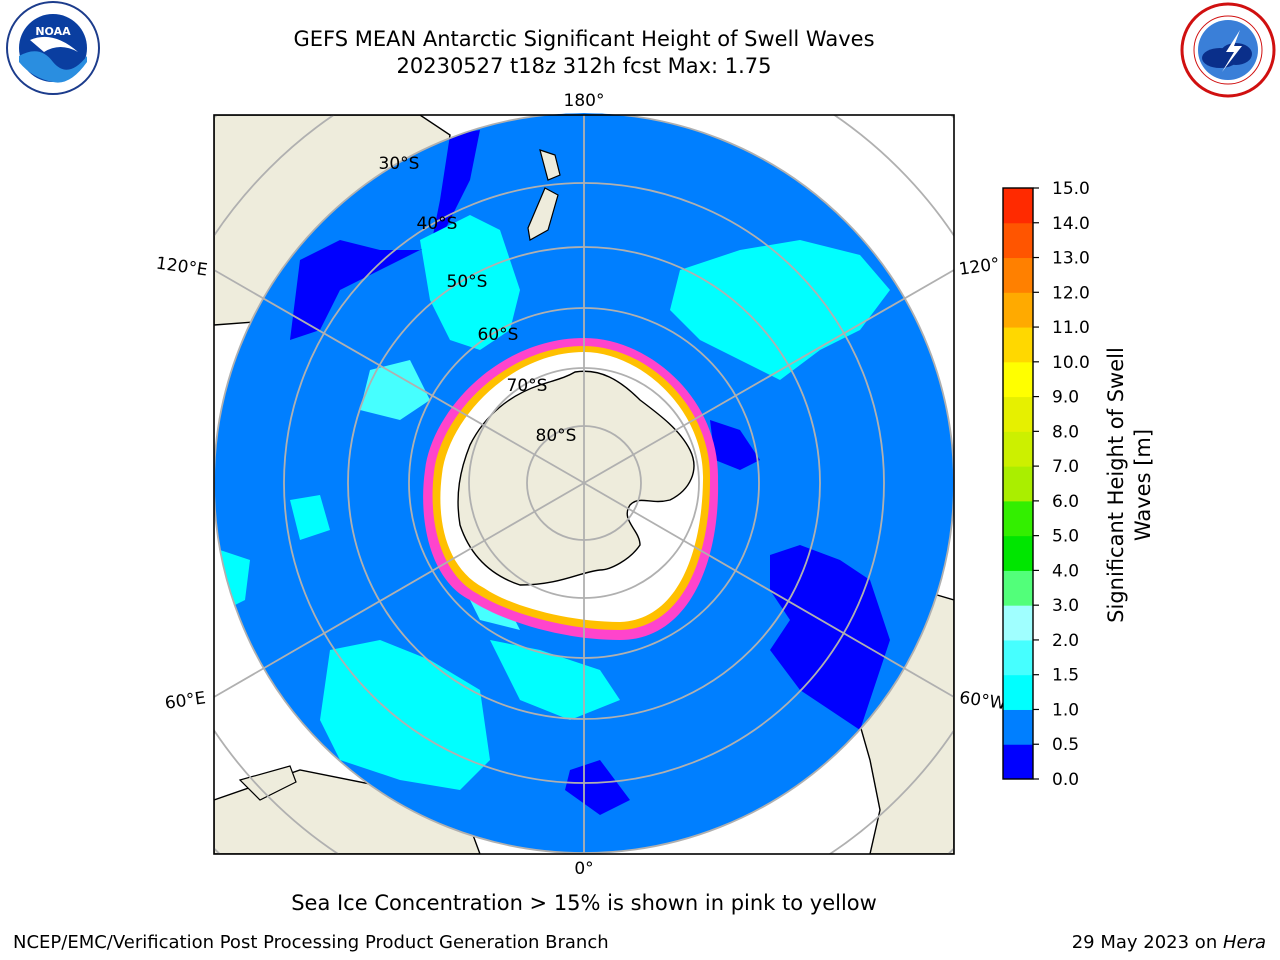 The image size is (1280, 960). I want to click on colorbar-tick-label: 3.0, so click(1065, 606).